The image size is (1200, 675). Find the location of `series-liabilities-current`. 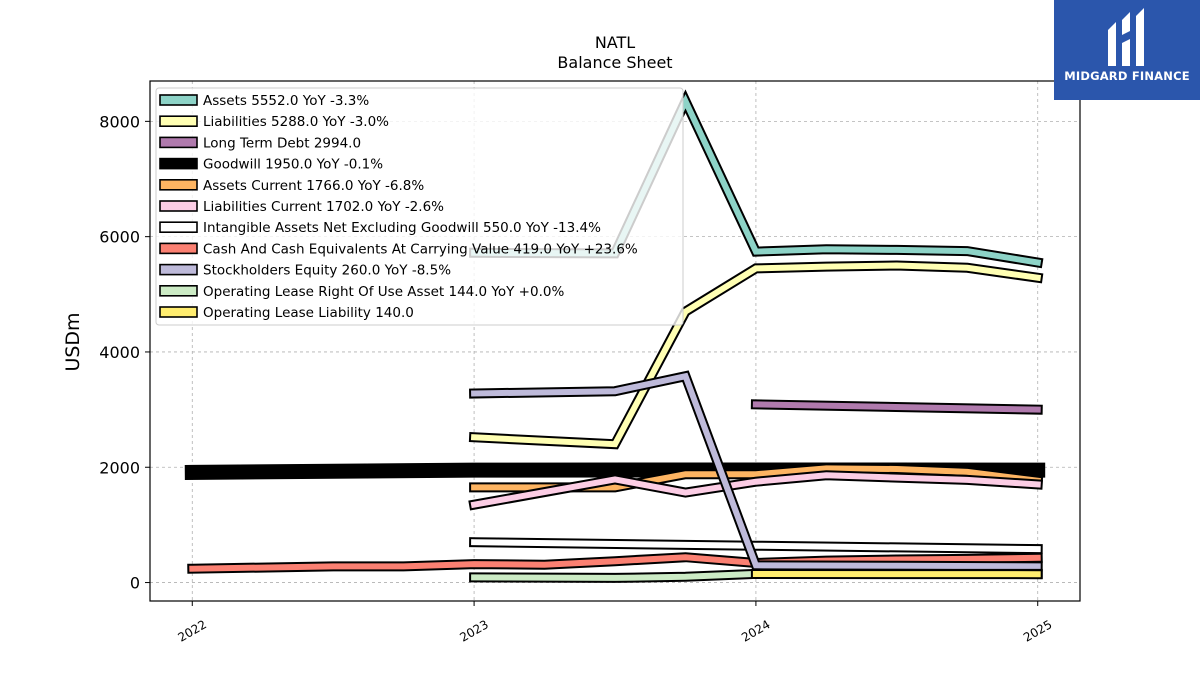

series-liabilities-current is located at coordinates (756, 490).